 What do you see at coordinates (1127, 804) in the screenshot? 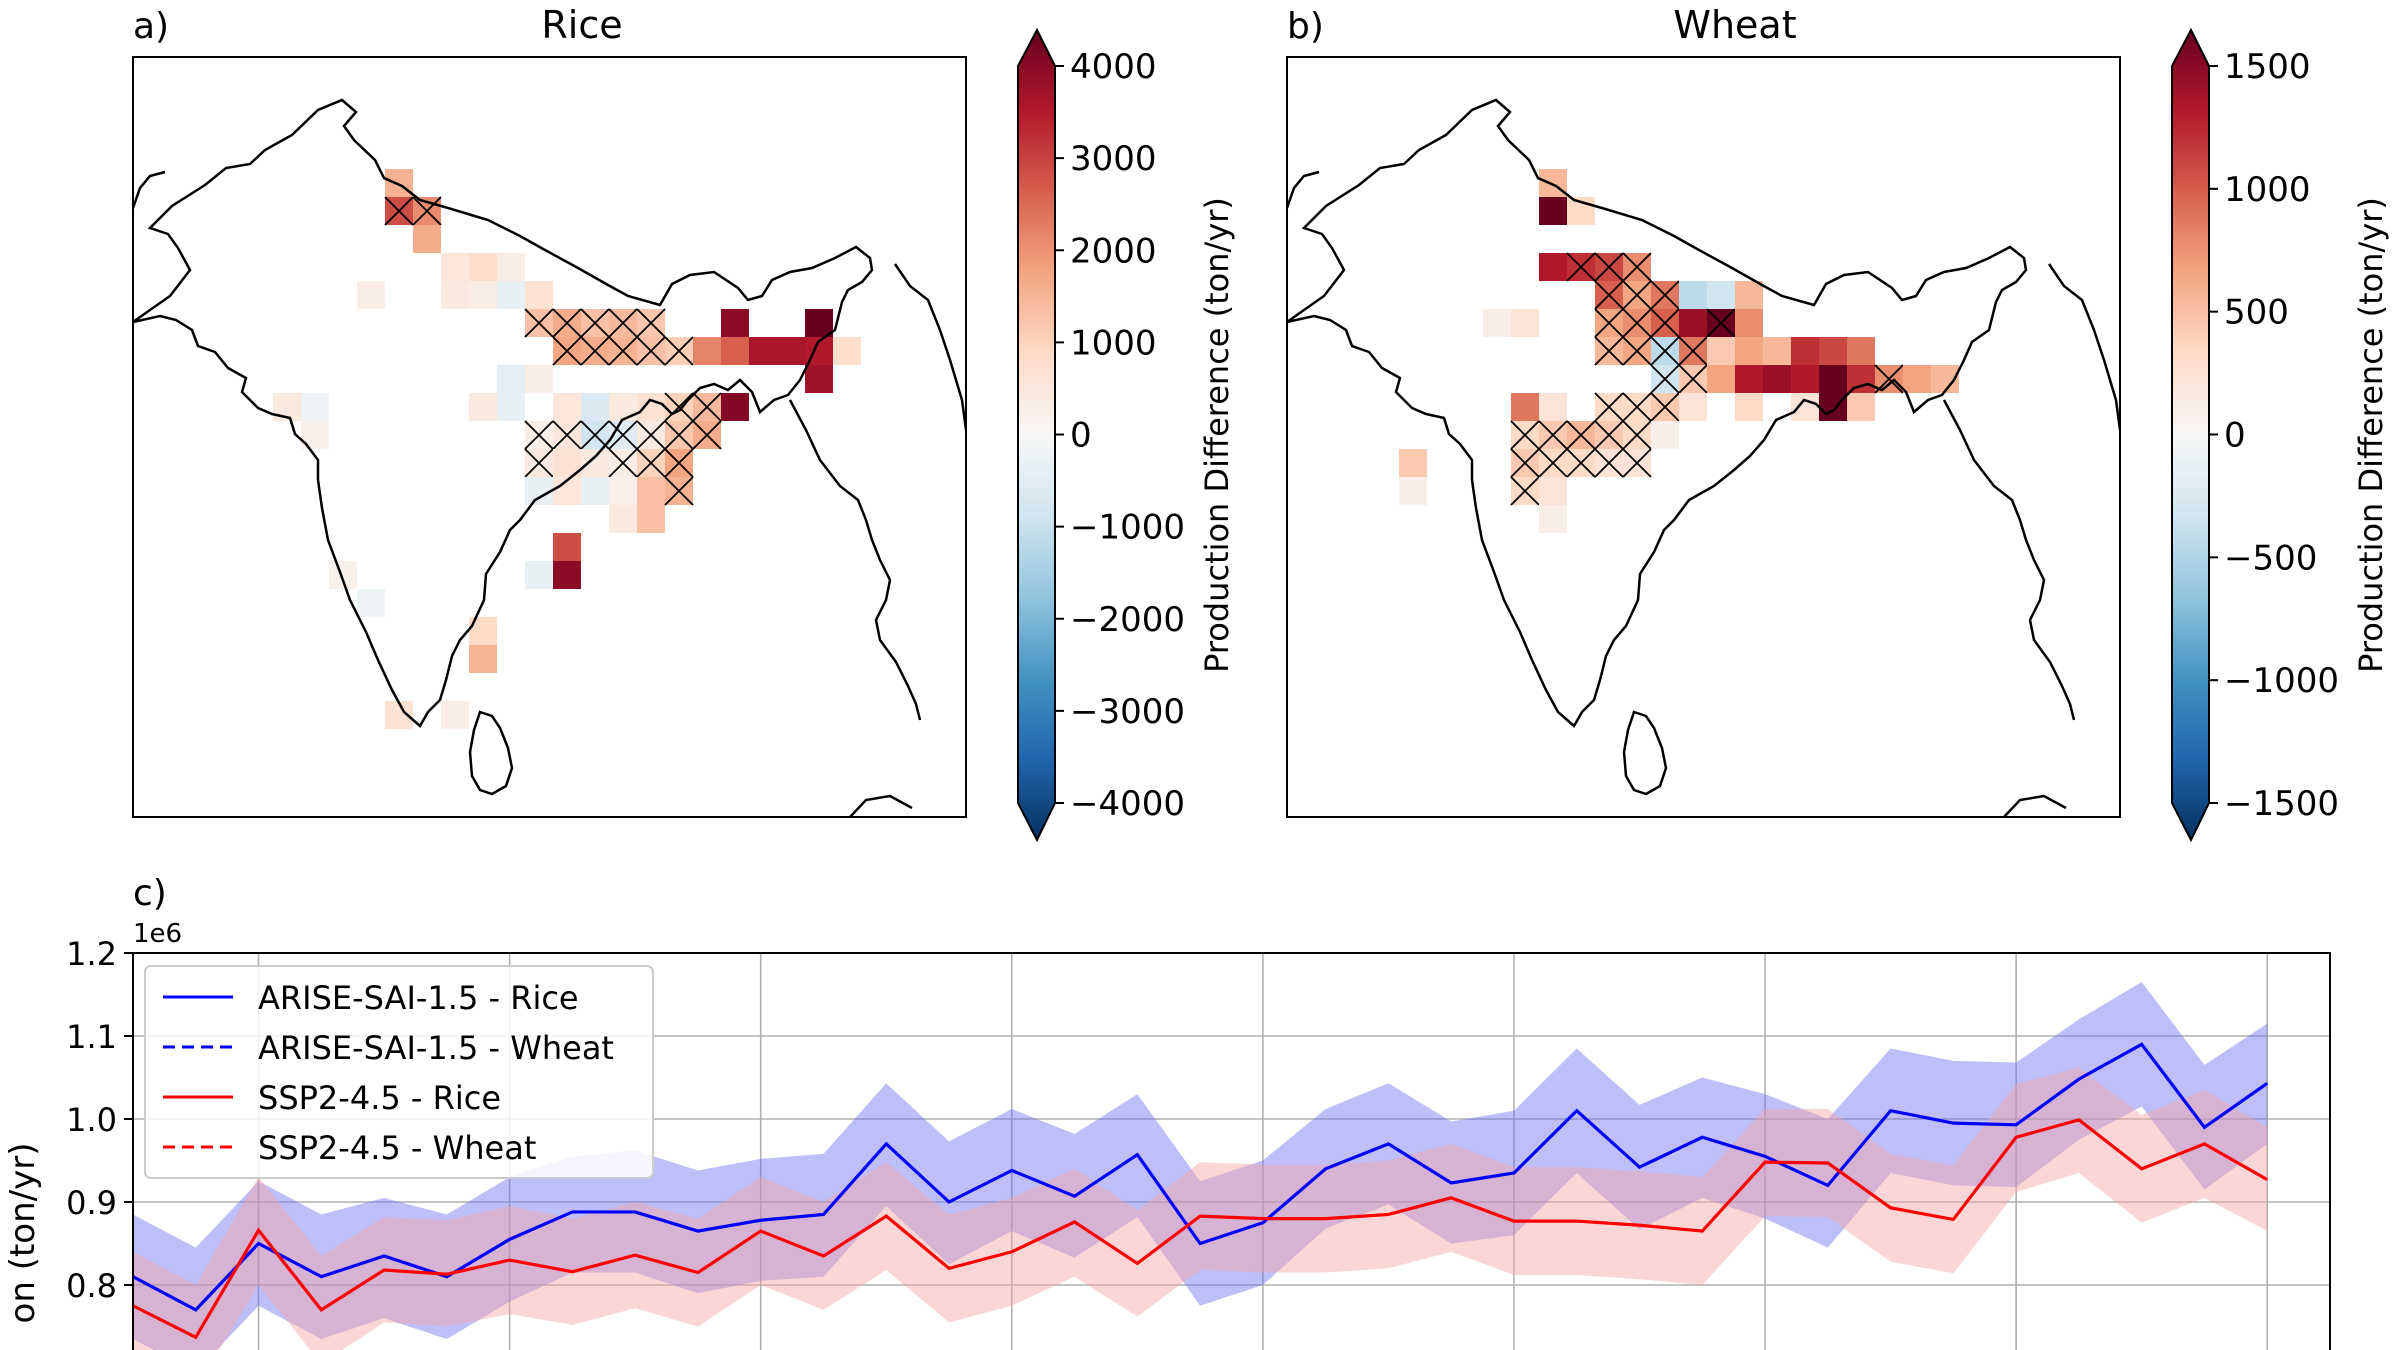
I see `colorbar-tick-label: −4000` at bounding box center [1127, 804].